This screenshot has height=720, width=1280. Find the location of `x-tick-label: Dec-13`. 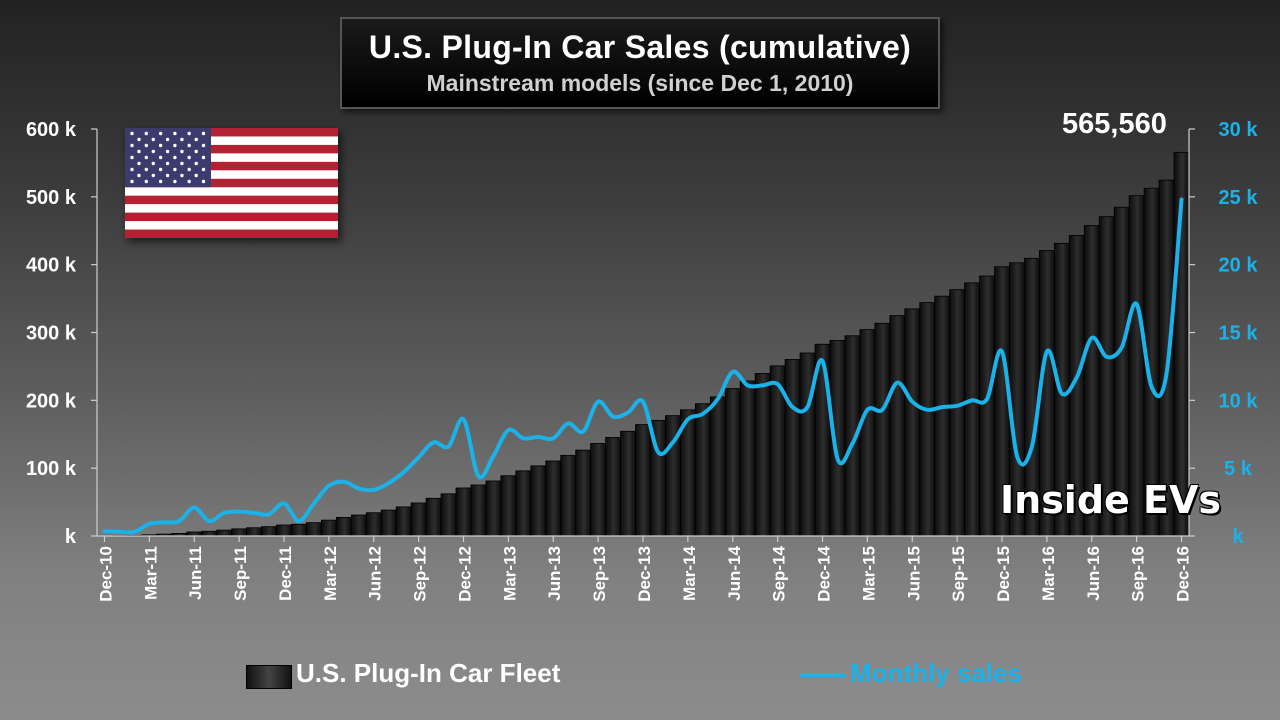

x-tick-label: Dec-13 is located at coordinates (644, 574).